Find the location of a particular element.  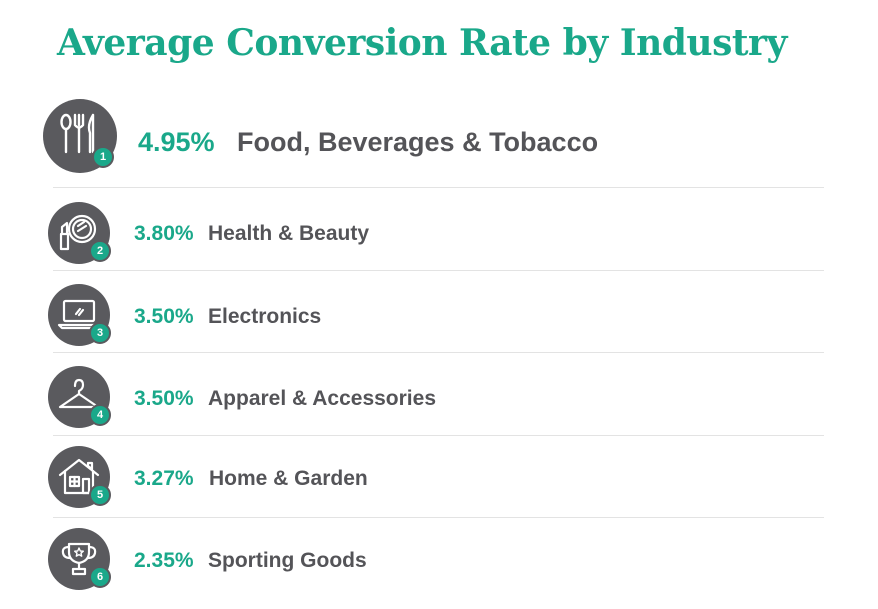

rank-badge: 5 is located at coordinates (100, 495).